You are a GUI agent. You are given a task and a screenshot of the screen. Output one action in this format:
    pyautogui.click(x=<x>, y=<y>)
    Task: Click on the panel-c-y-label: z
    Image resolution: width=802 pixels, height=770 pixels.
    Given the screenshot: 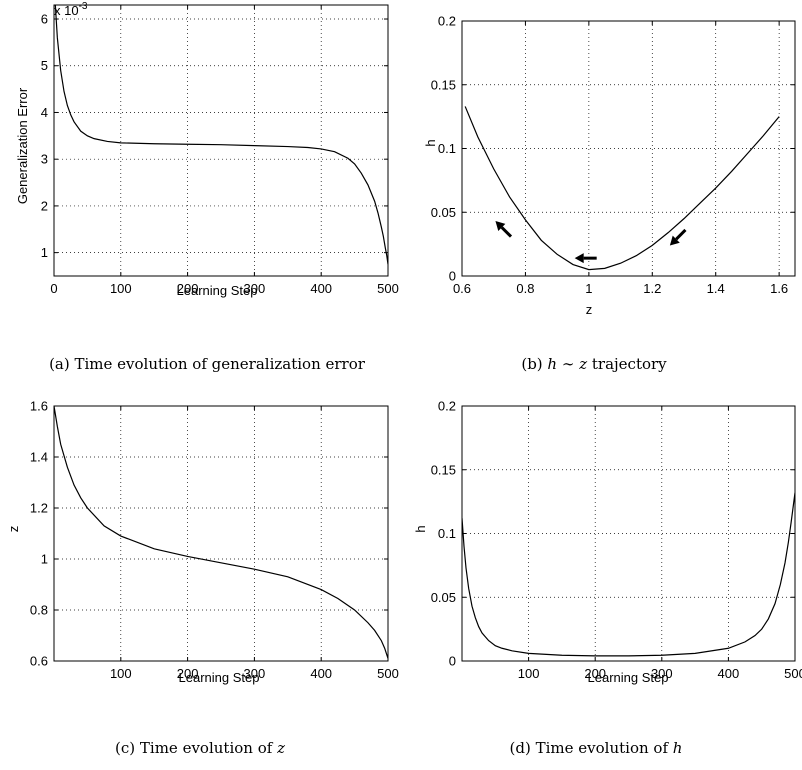 What is the action you would take?
    pyautogui.click(x=13, y=529)
    